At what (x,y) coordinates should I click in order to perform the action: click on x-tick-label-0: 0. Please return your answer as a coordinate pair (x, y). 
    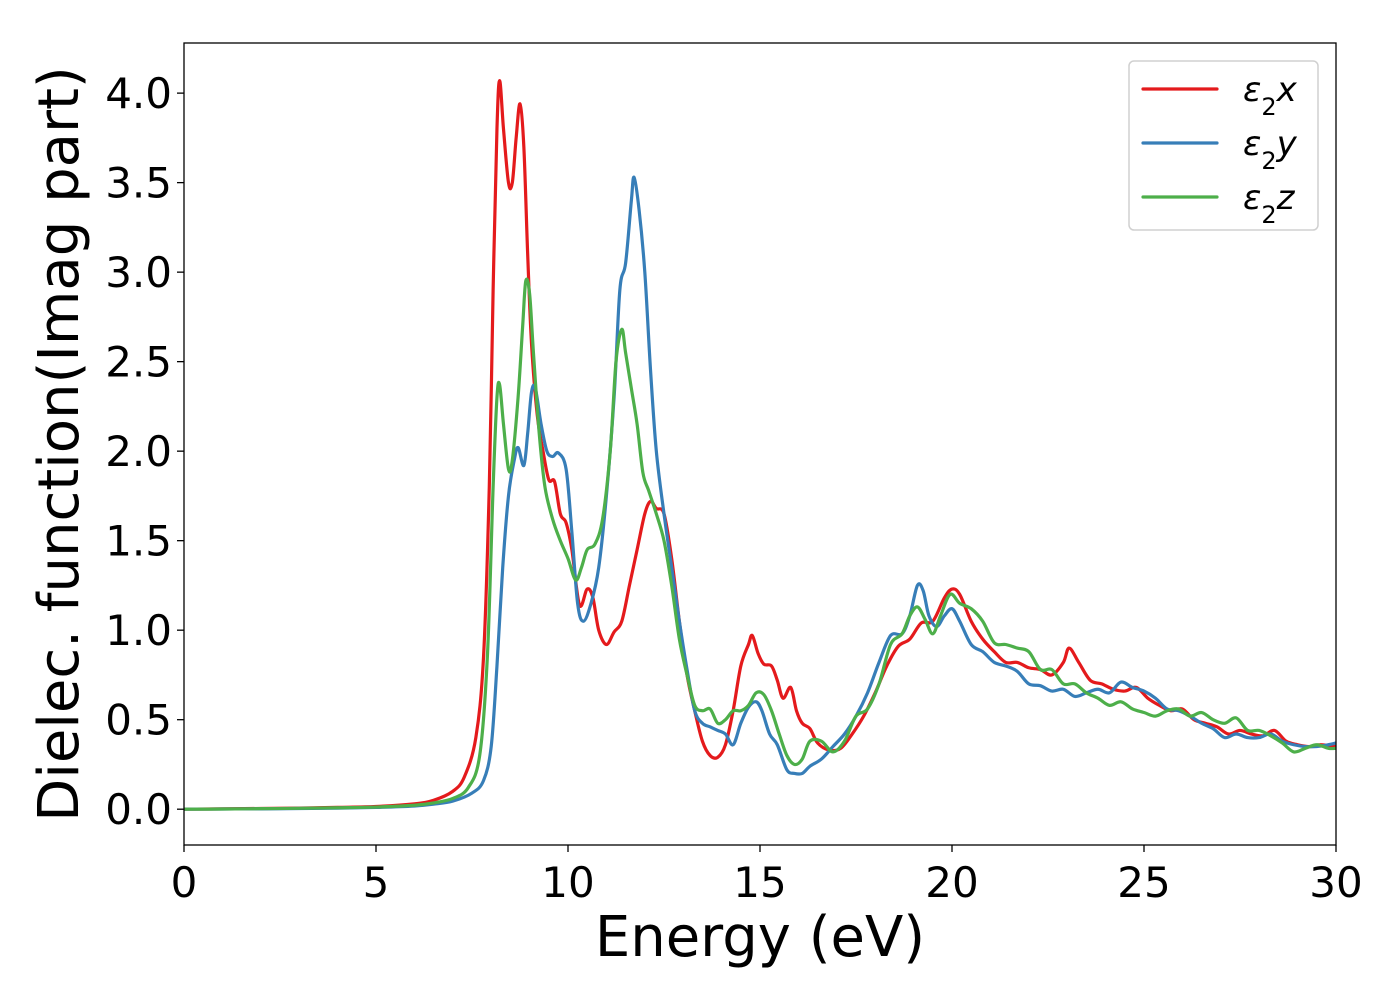
    Looking at the image, I should click on (184, 882).